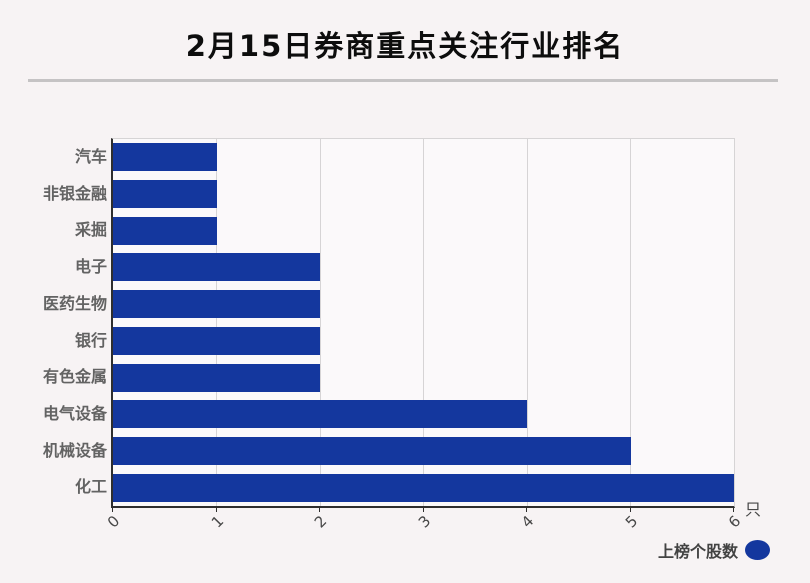  Describe the element at coordinates (405, 46) in the screenshot. I see `chart-title: 2月15日券商重点关注行业排名` at that location.